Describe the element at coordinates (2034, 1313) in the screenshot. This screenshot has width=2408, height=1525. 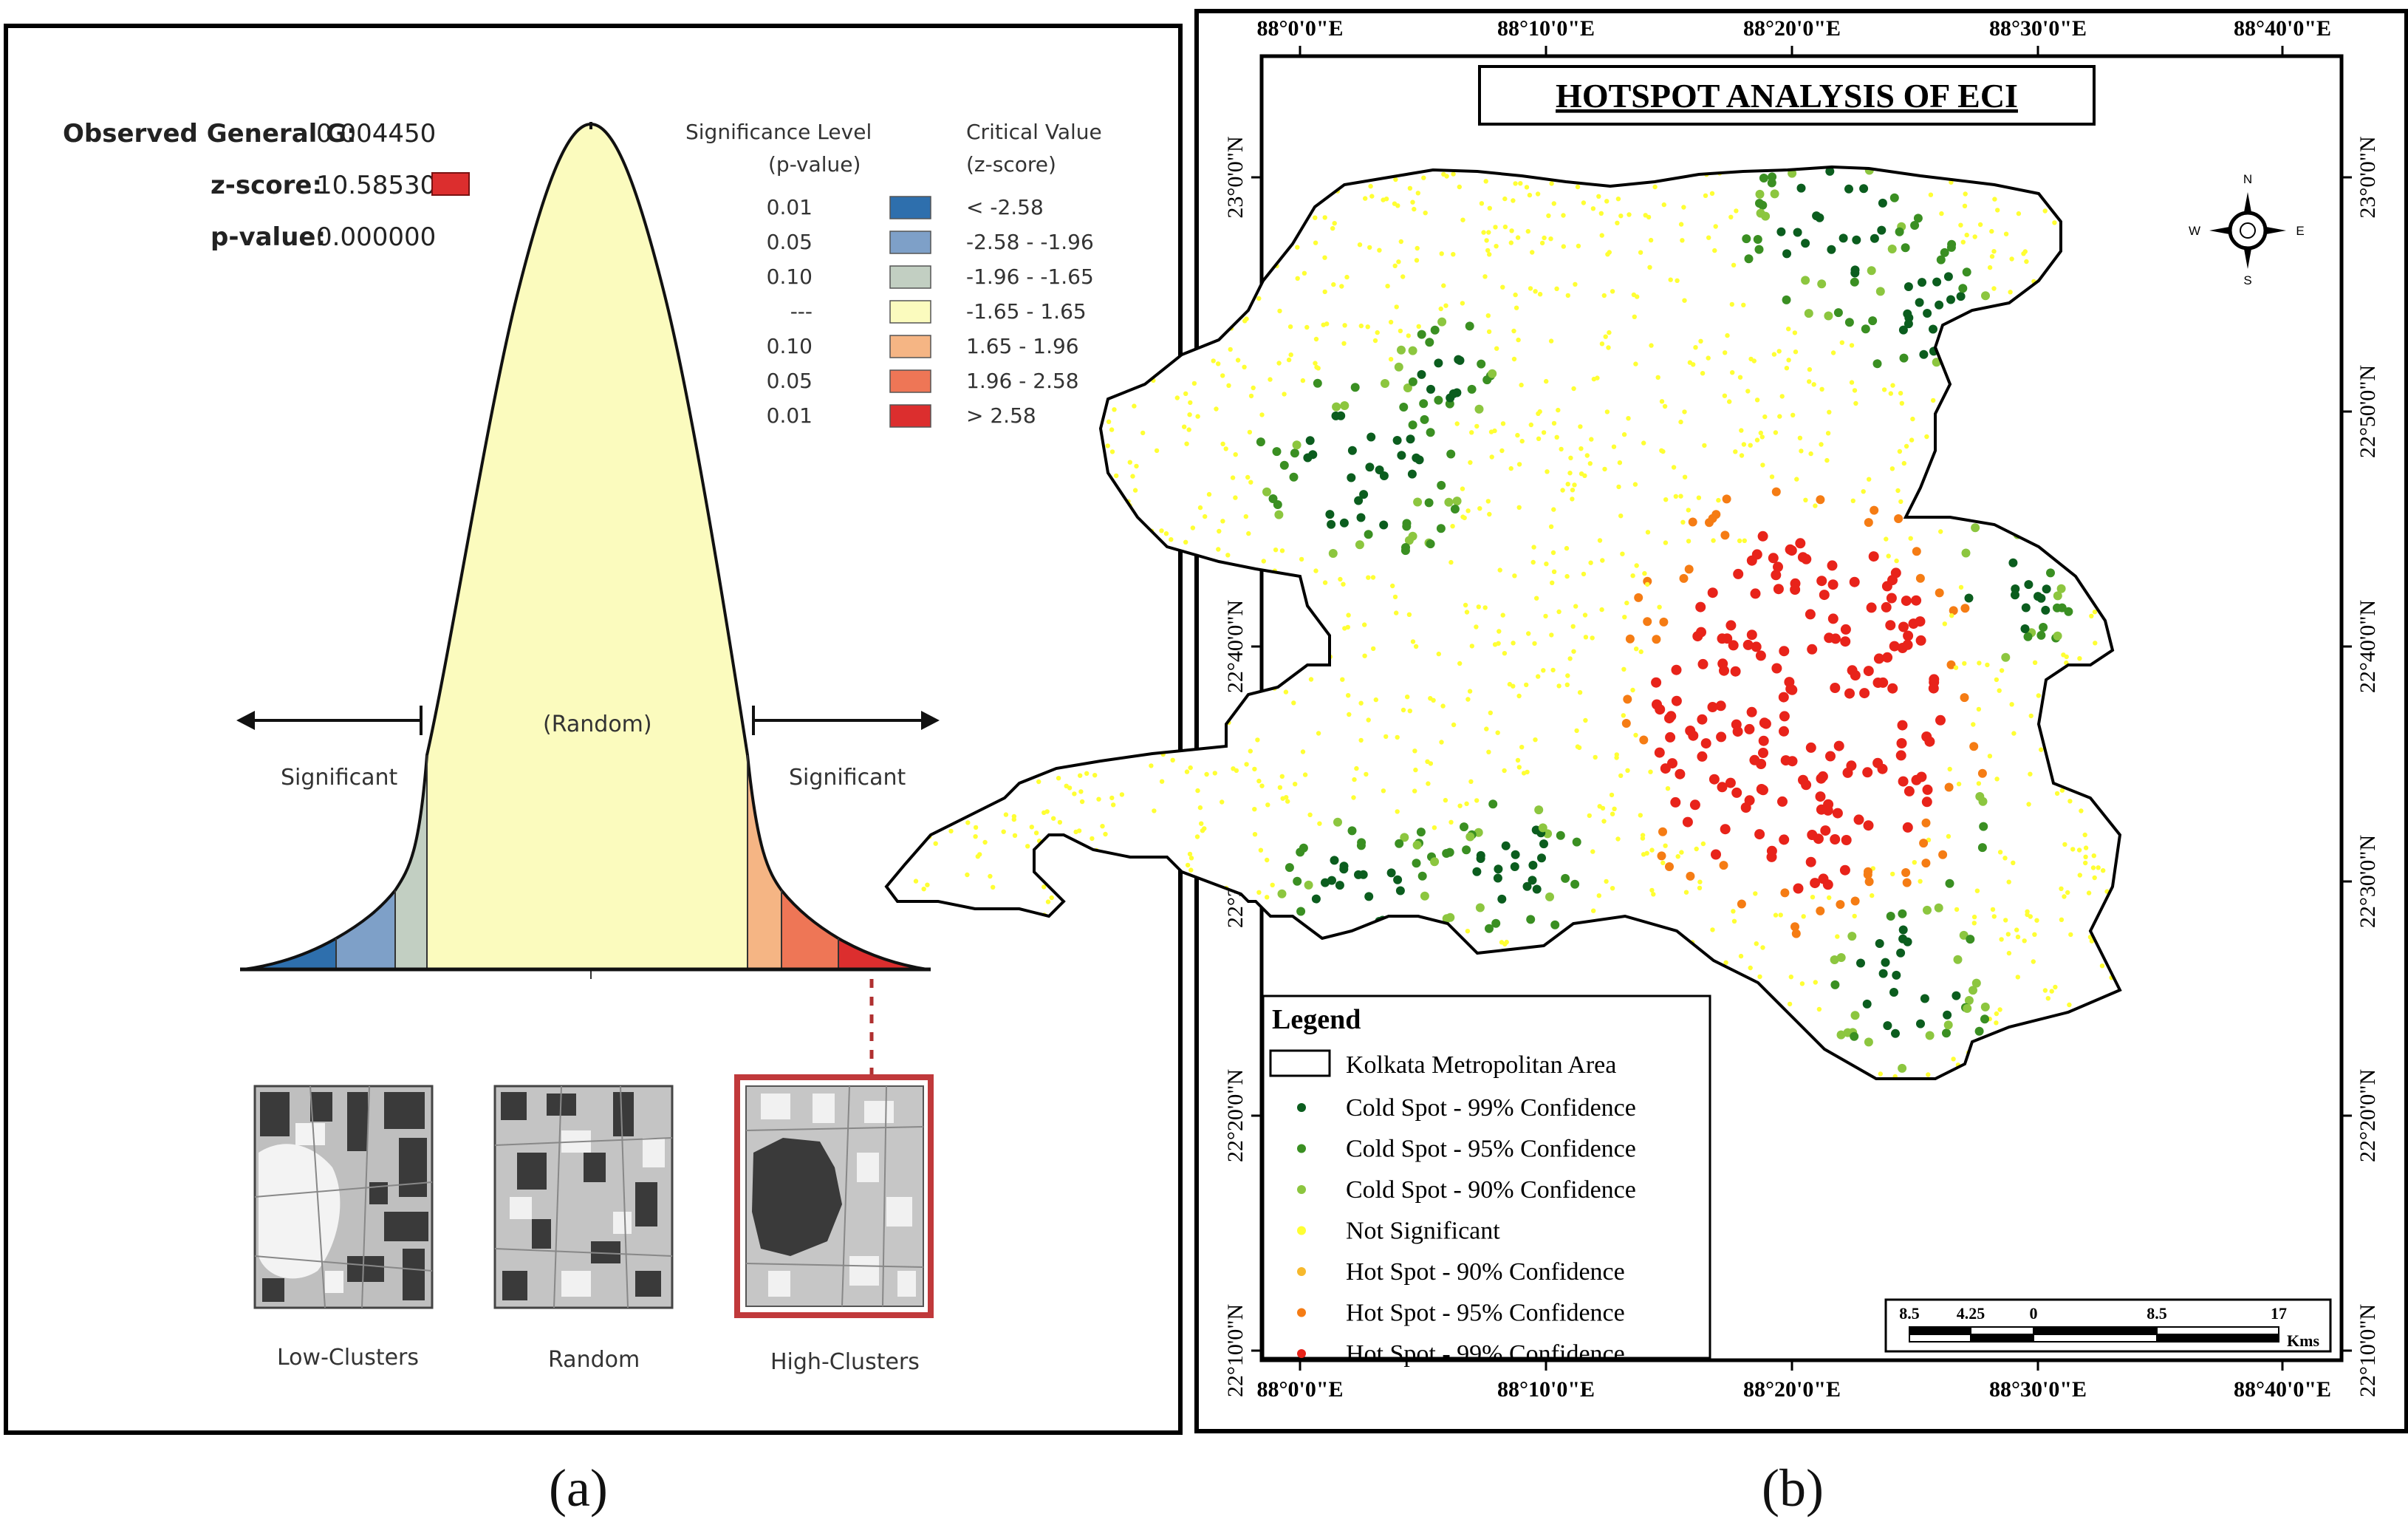
I see `scale-label-3: 0` at that location.